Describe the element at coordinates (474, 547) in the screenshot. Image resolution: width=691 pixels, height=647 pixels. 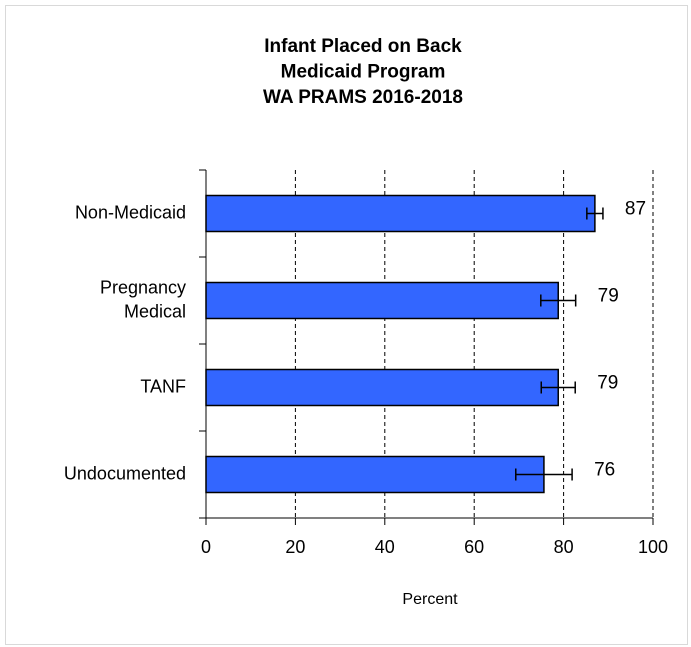
I see `x-tick-label: 60` at that location.